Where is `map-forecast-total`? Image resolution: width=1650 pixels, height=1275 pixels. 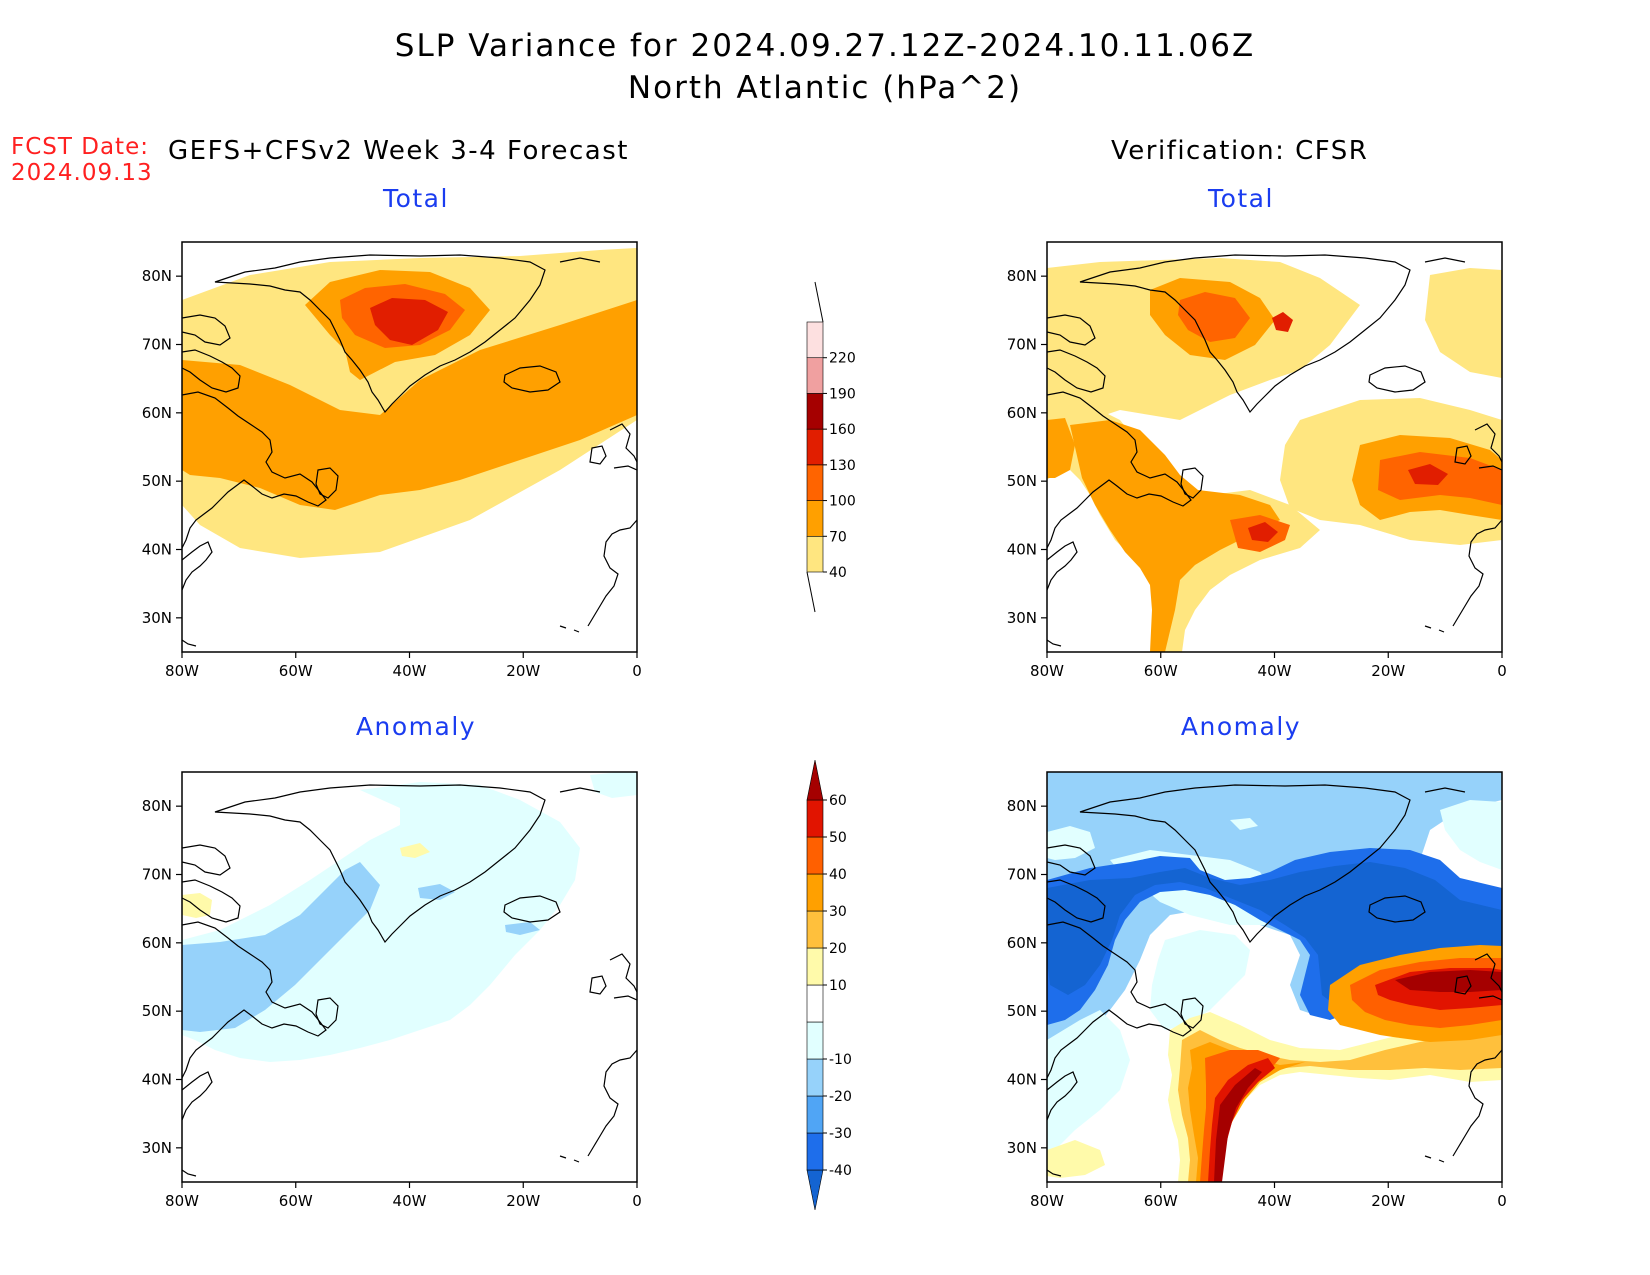
map-forecast-total is located at coordinates (409, 447).